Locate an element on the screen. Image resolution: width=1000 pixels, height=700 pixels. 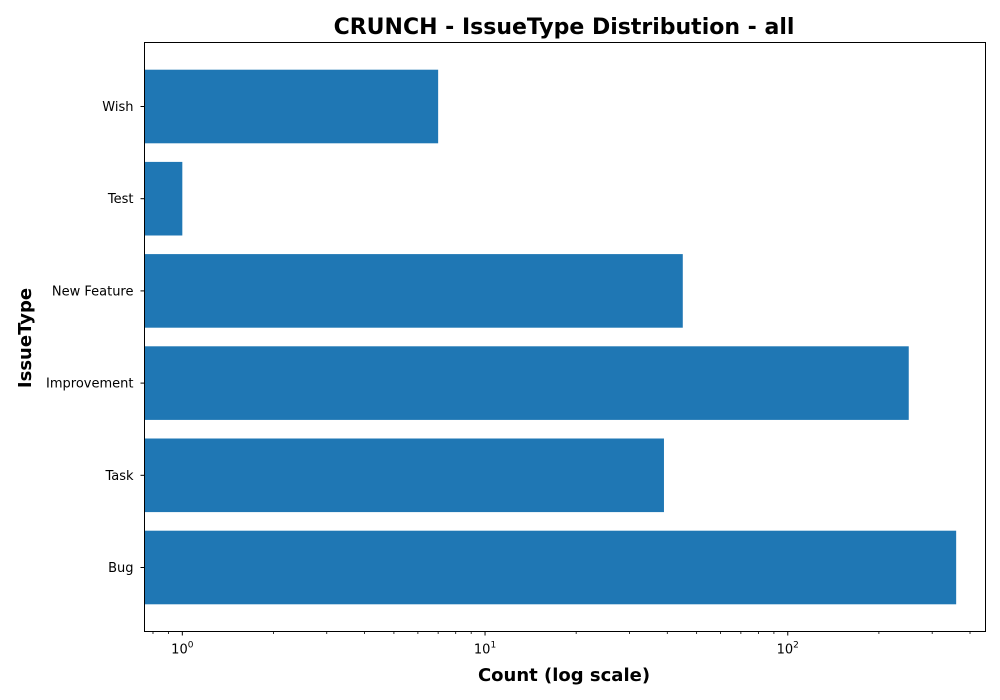
y-tick-label-task: Task is located at coordinates (119, 476).